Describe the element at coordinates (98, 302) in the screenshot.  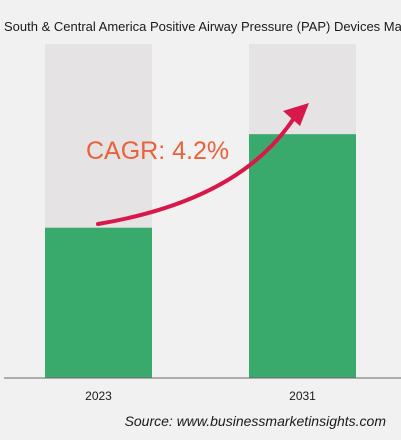
I see `bar-2023` at that location.